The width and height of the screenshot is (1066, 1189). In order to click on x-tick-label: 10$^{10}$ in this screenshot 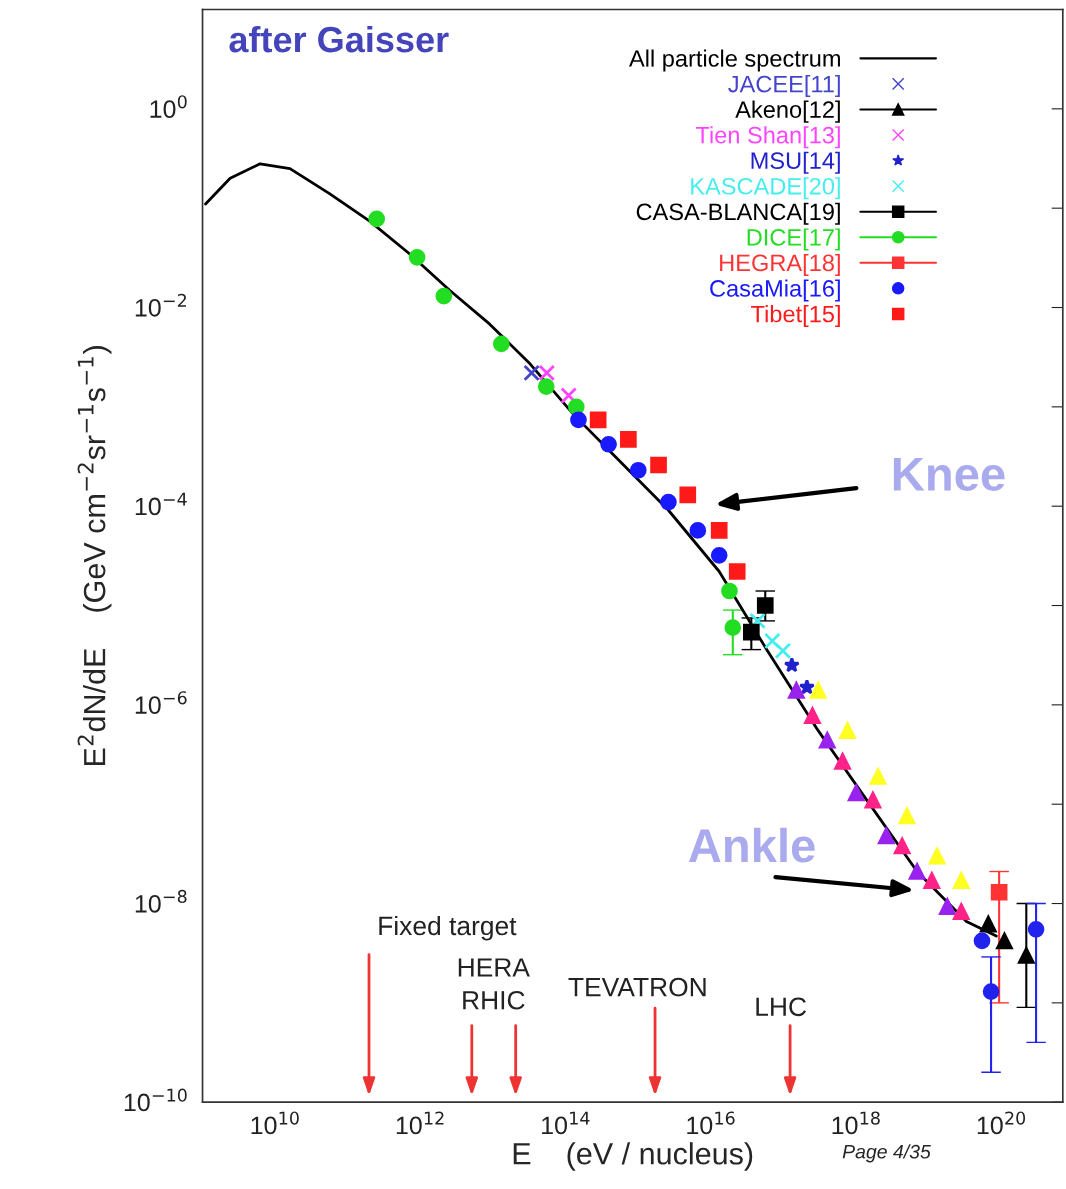, I will do `click(275, 1123)`.